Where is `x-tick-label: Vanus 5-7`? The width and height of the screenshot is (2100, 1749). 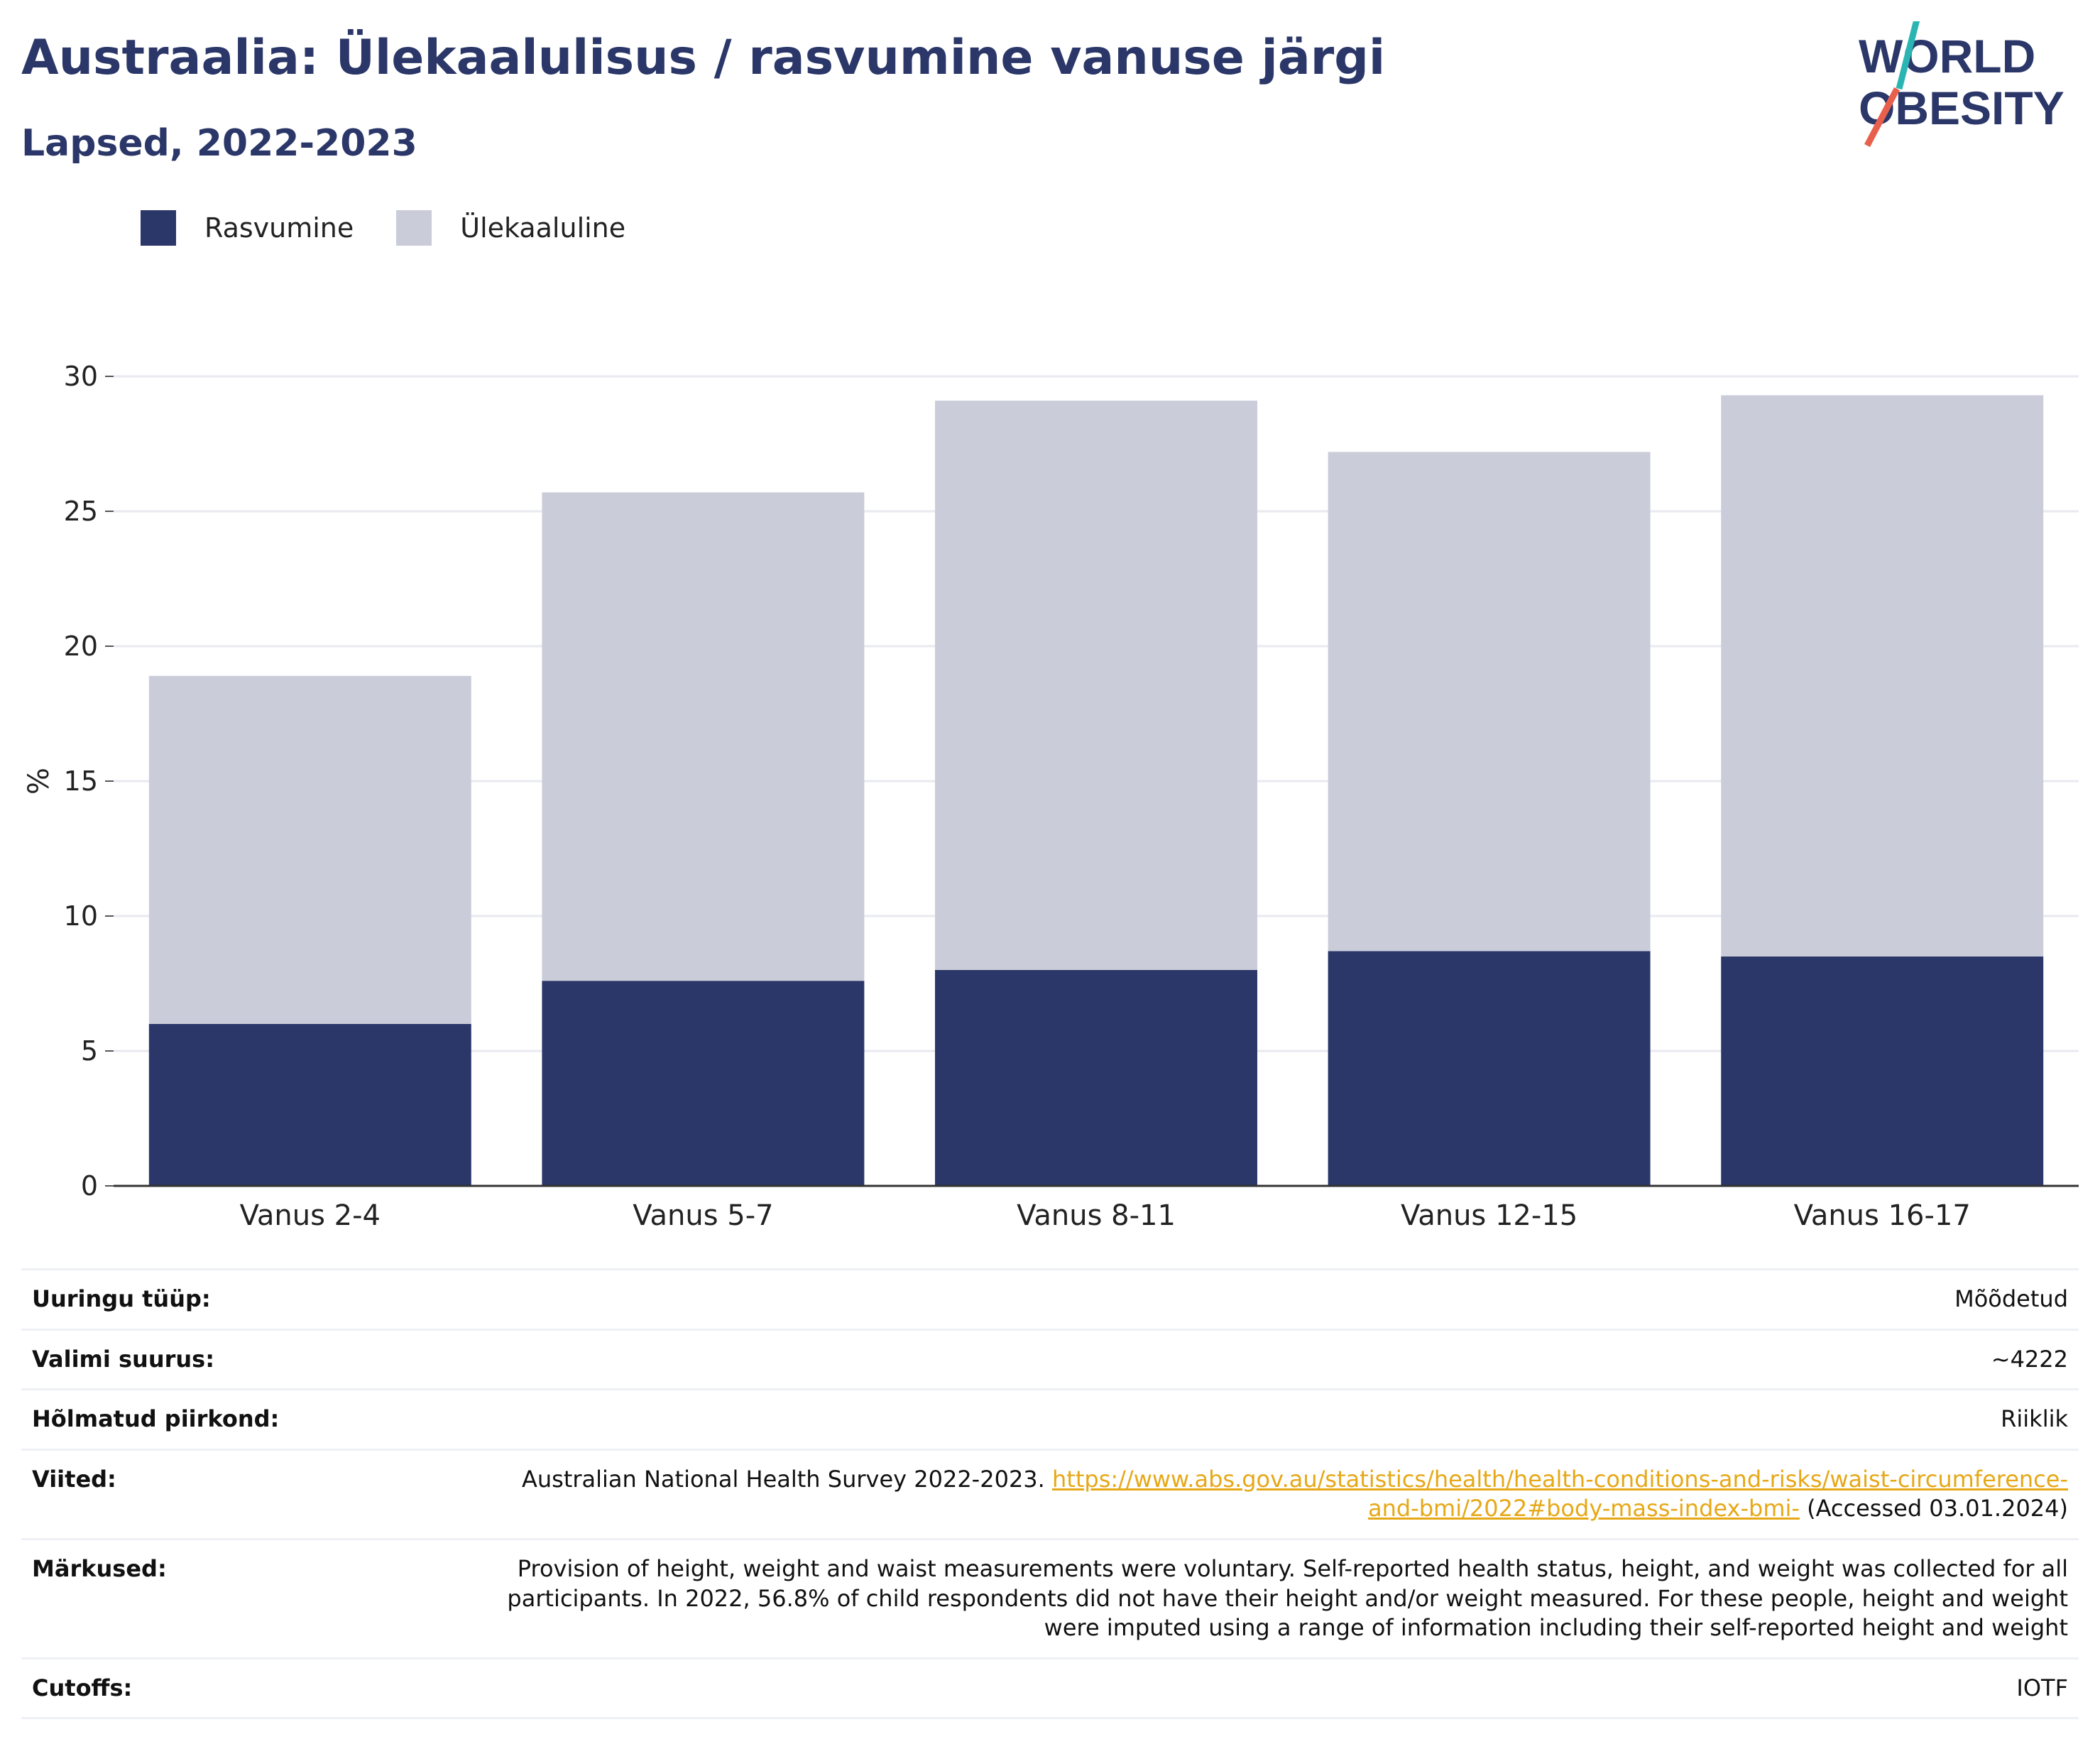
x-tick-label: Vanus 5-7 is located at coordinates (703, 1215).